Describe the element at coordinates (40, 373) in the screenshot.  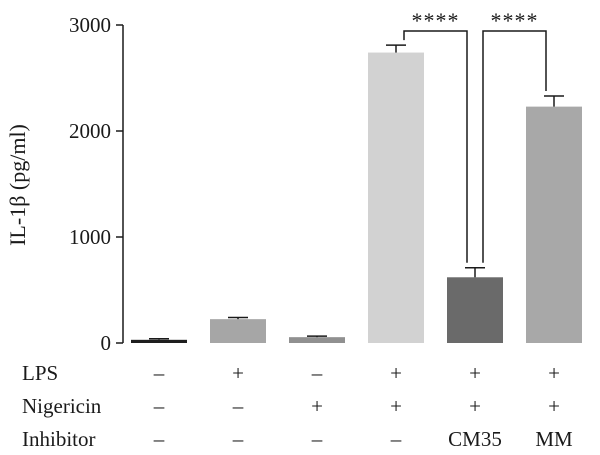
I see `condition-row-label: LPS` at that location.